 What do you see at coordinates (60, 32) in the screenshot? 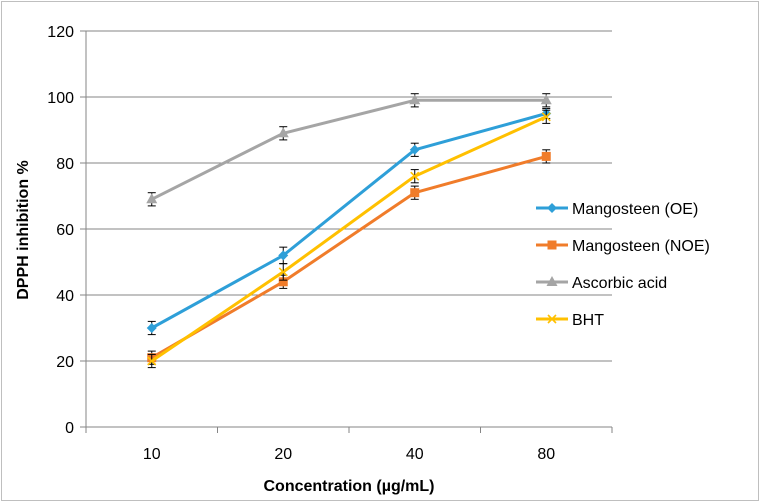
I see `y-tick-label: 120` at bounding box center [60, 32].